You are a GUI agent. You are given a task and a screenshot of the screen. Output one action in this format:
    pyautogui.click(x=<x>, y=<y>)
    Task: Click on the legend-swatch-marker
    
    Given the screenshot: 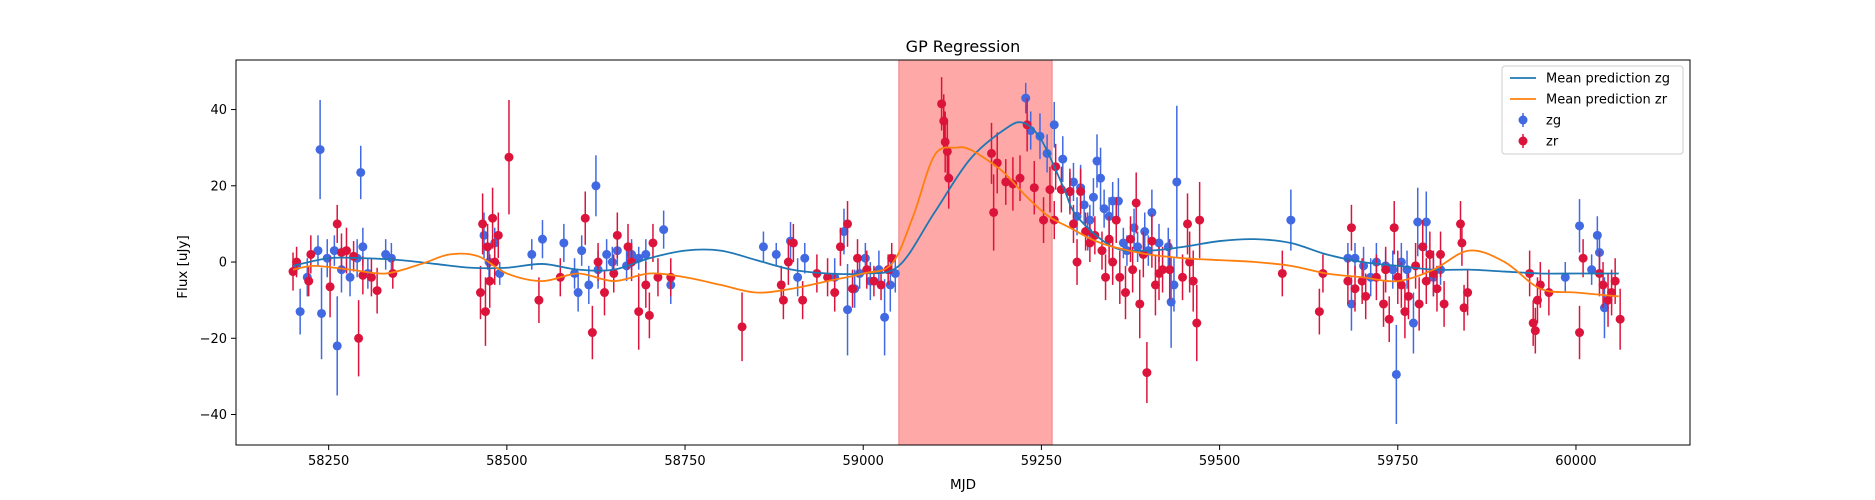 What is the action you would take?
    pyautogui.click(x=1523, y=120)
    